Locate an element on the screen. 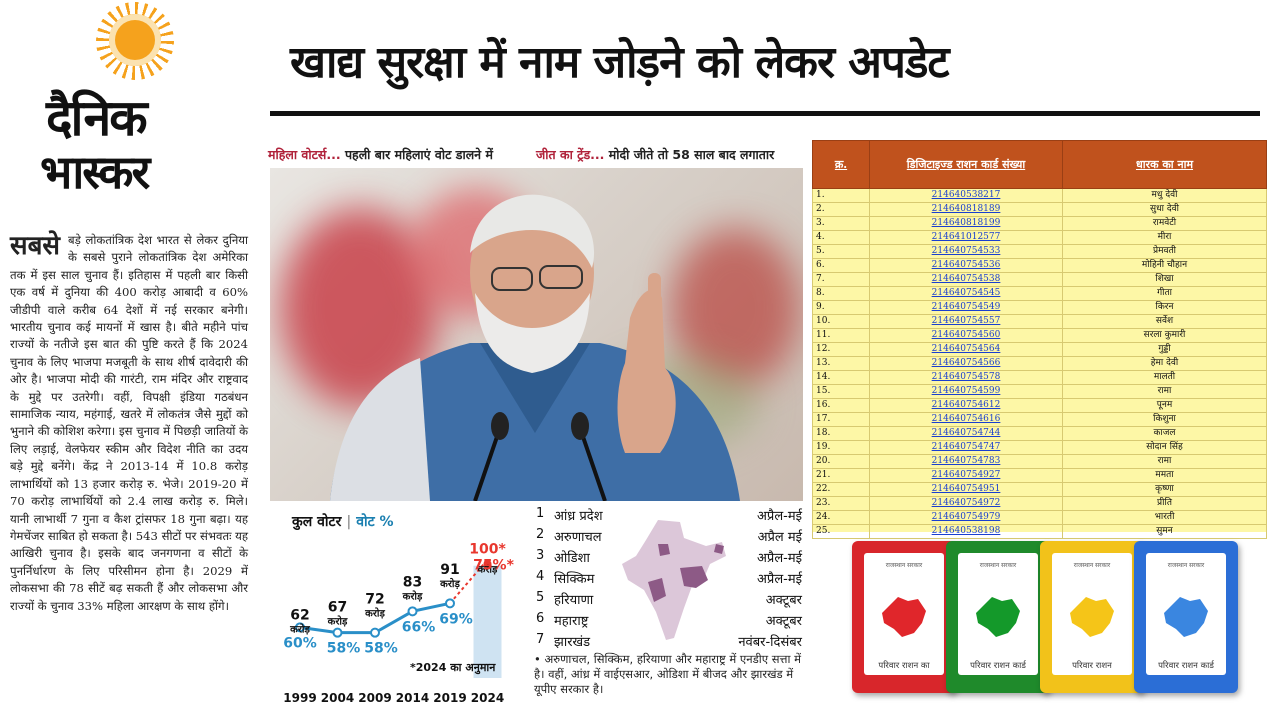  card-number-link: 214640754616 is located at coordinates (966, 419).